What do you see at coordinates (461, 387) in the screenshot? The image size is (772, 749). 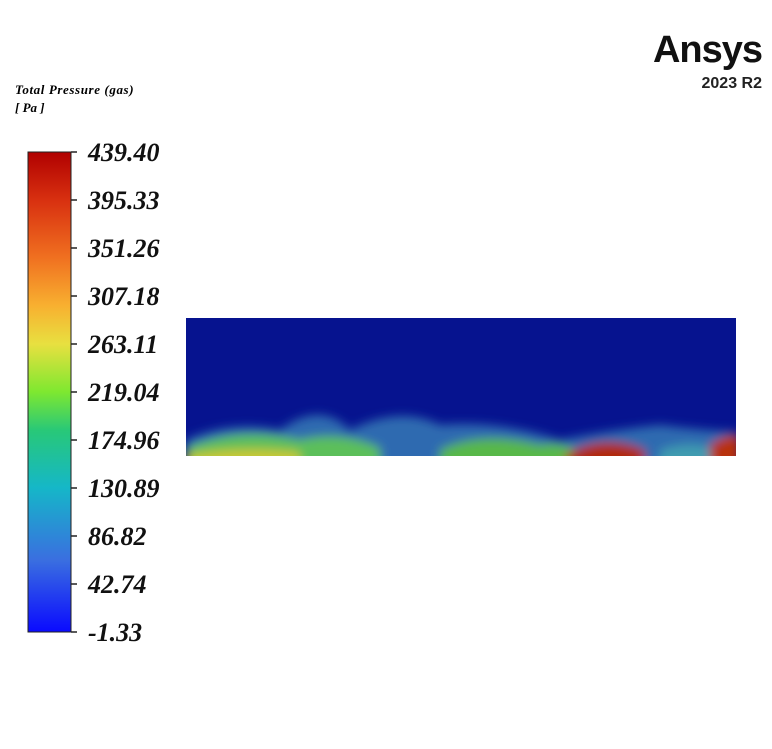 I see `contour-field` at bounding box center [461, 387].